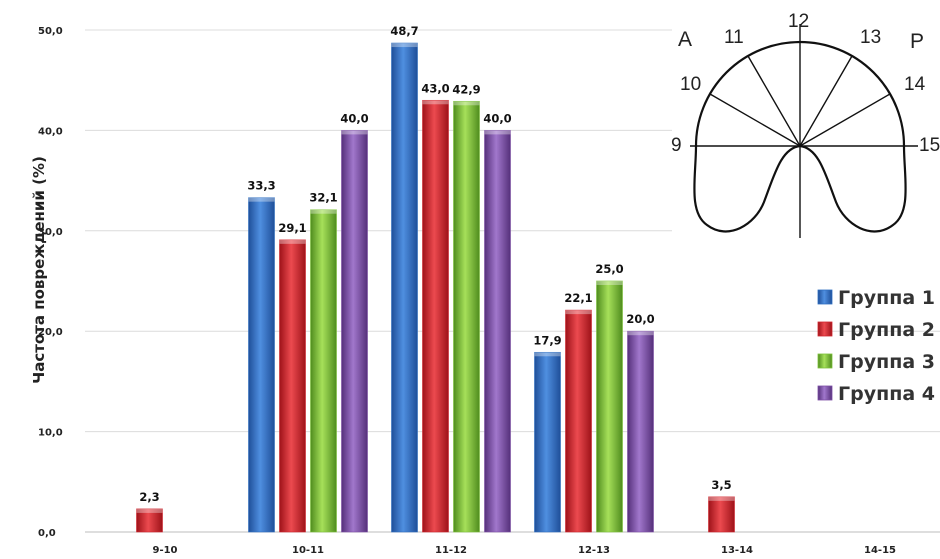 The height and width of the screenshot is (559, 940). What do you see at coordinates (609, 269) in the screenshot?
I see `data-label: 25,0` at bounding box center [609, 269].